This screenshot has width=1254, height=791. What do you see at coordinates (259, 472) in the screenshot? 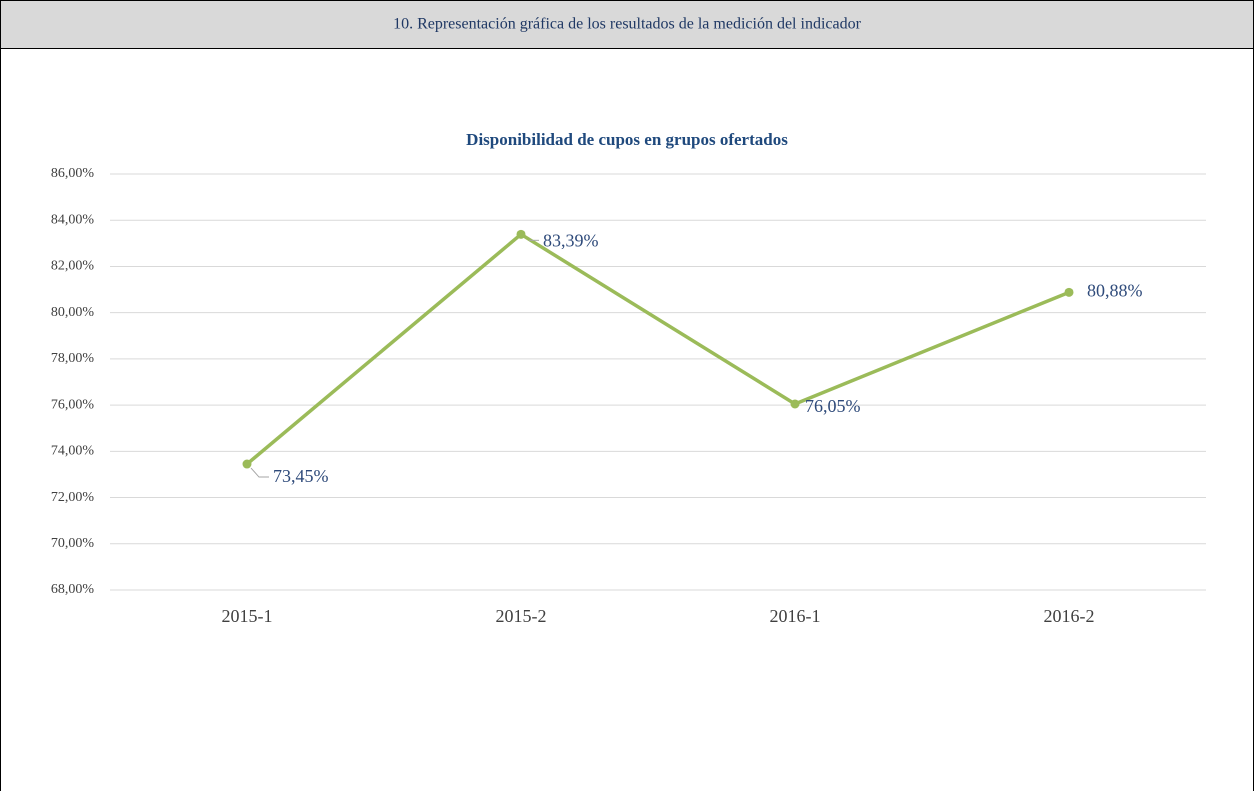
I see `leader-line` at bounding box center [259, 472].